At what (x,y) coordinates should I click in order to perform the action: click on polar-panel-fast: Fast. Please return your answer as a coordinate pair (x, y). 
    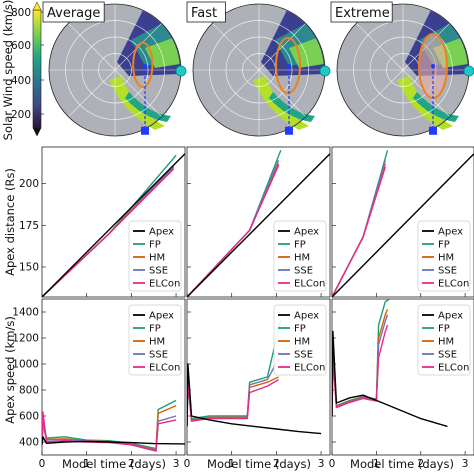
    Looking at the image, I should click on (258, 69).